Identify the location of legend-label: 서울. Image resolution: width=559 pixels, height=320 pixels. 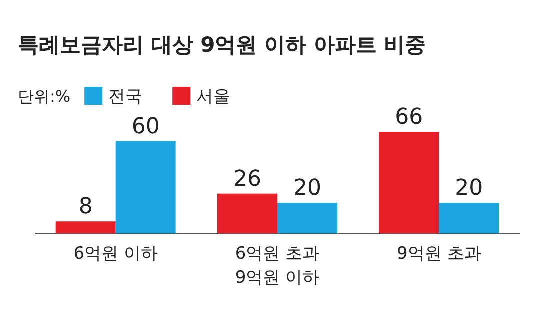
(213, 97).